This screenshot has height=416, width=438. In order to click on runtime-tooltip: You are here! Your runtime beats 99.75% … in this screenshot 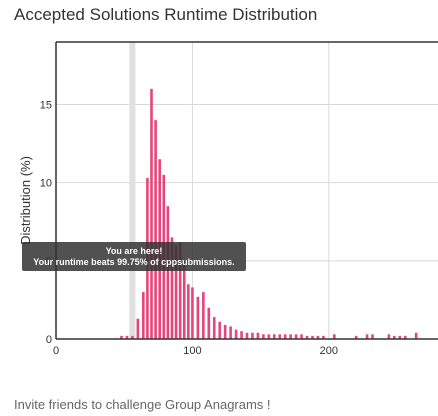, I will do `click(134, 256)`.